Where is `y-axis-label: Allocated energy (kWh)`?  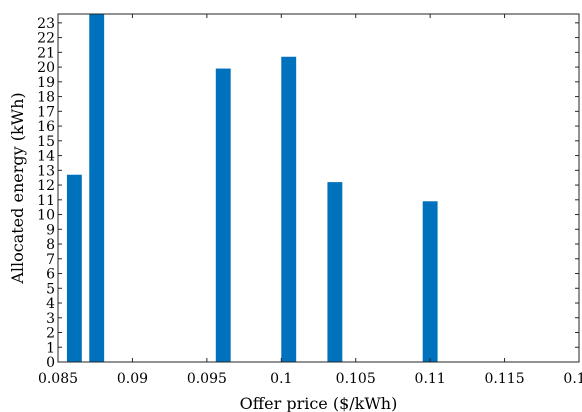 y-axis-label: Allocated energy (kWh) is located at coordinates (17, 188).